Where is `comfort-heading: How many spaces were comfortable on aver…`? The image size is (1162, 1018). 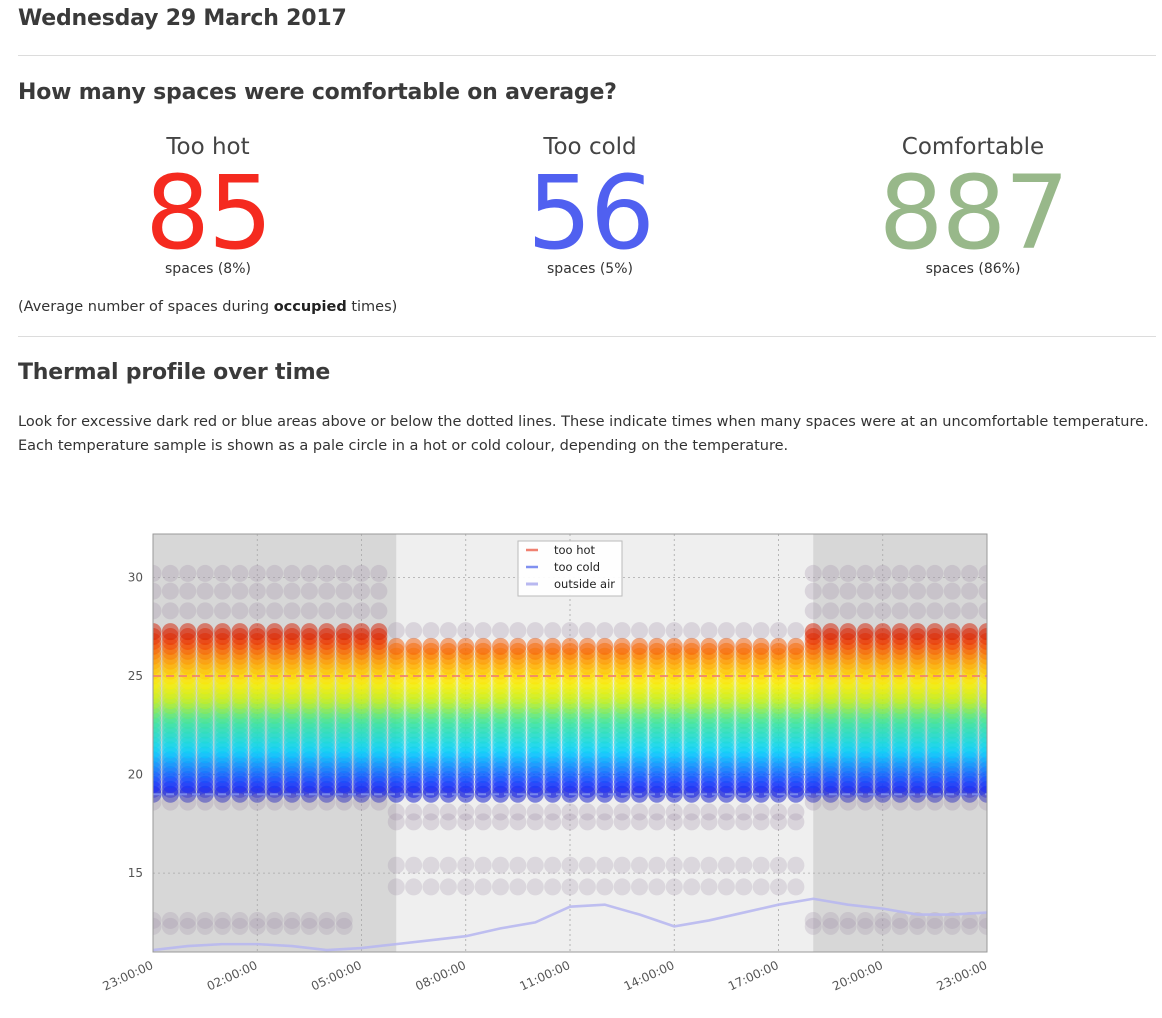
comfort-heading: How many spaces were comfortable on aver… is located at coordinates (317, 92).